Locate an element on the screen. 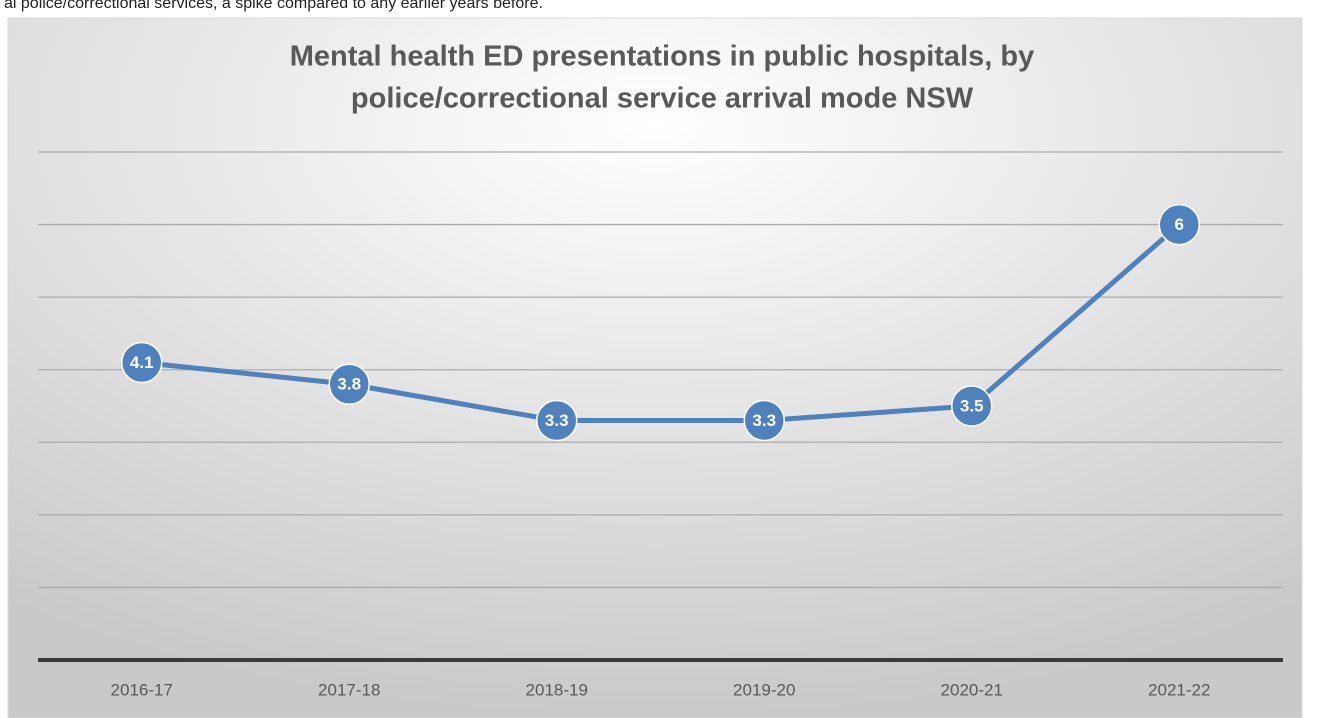 The width and height of the screenshot is (1322, 718). x-tick-label: 2020-21 is located at coordinates (972, 689).